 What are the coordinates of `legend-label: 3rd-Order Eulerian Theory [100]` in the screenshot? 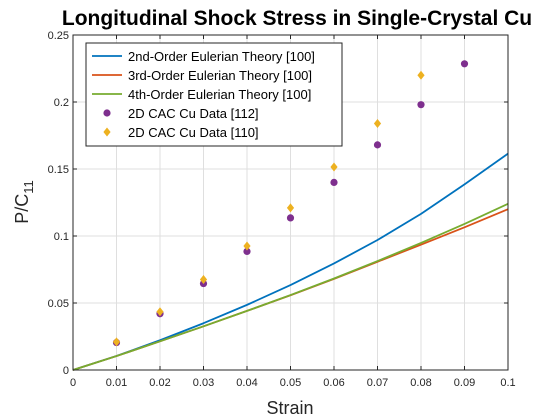 It's located at (220, 75).